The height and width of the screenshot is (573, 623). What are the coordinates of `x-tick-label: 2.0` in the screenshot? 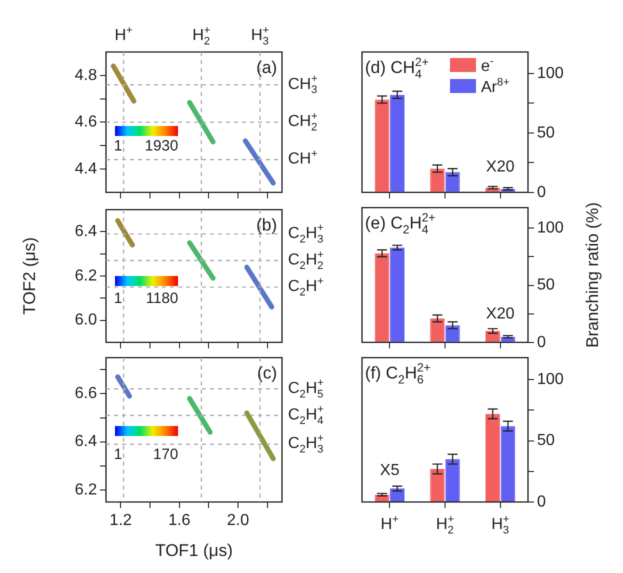 It's located at (238, 521).